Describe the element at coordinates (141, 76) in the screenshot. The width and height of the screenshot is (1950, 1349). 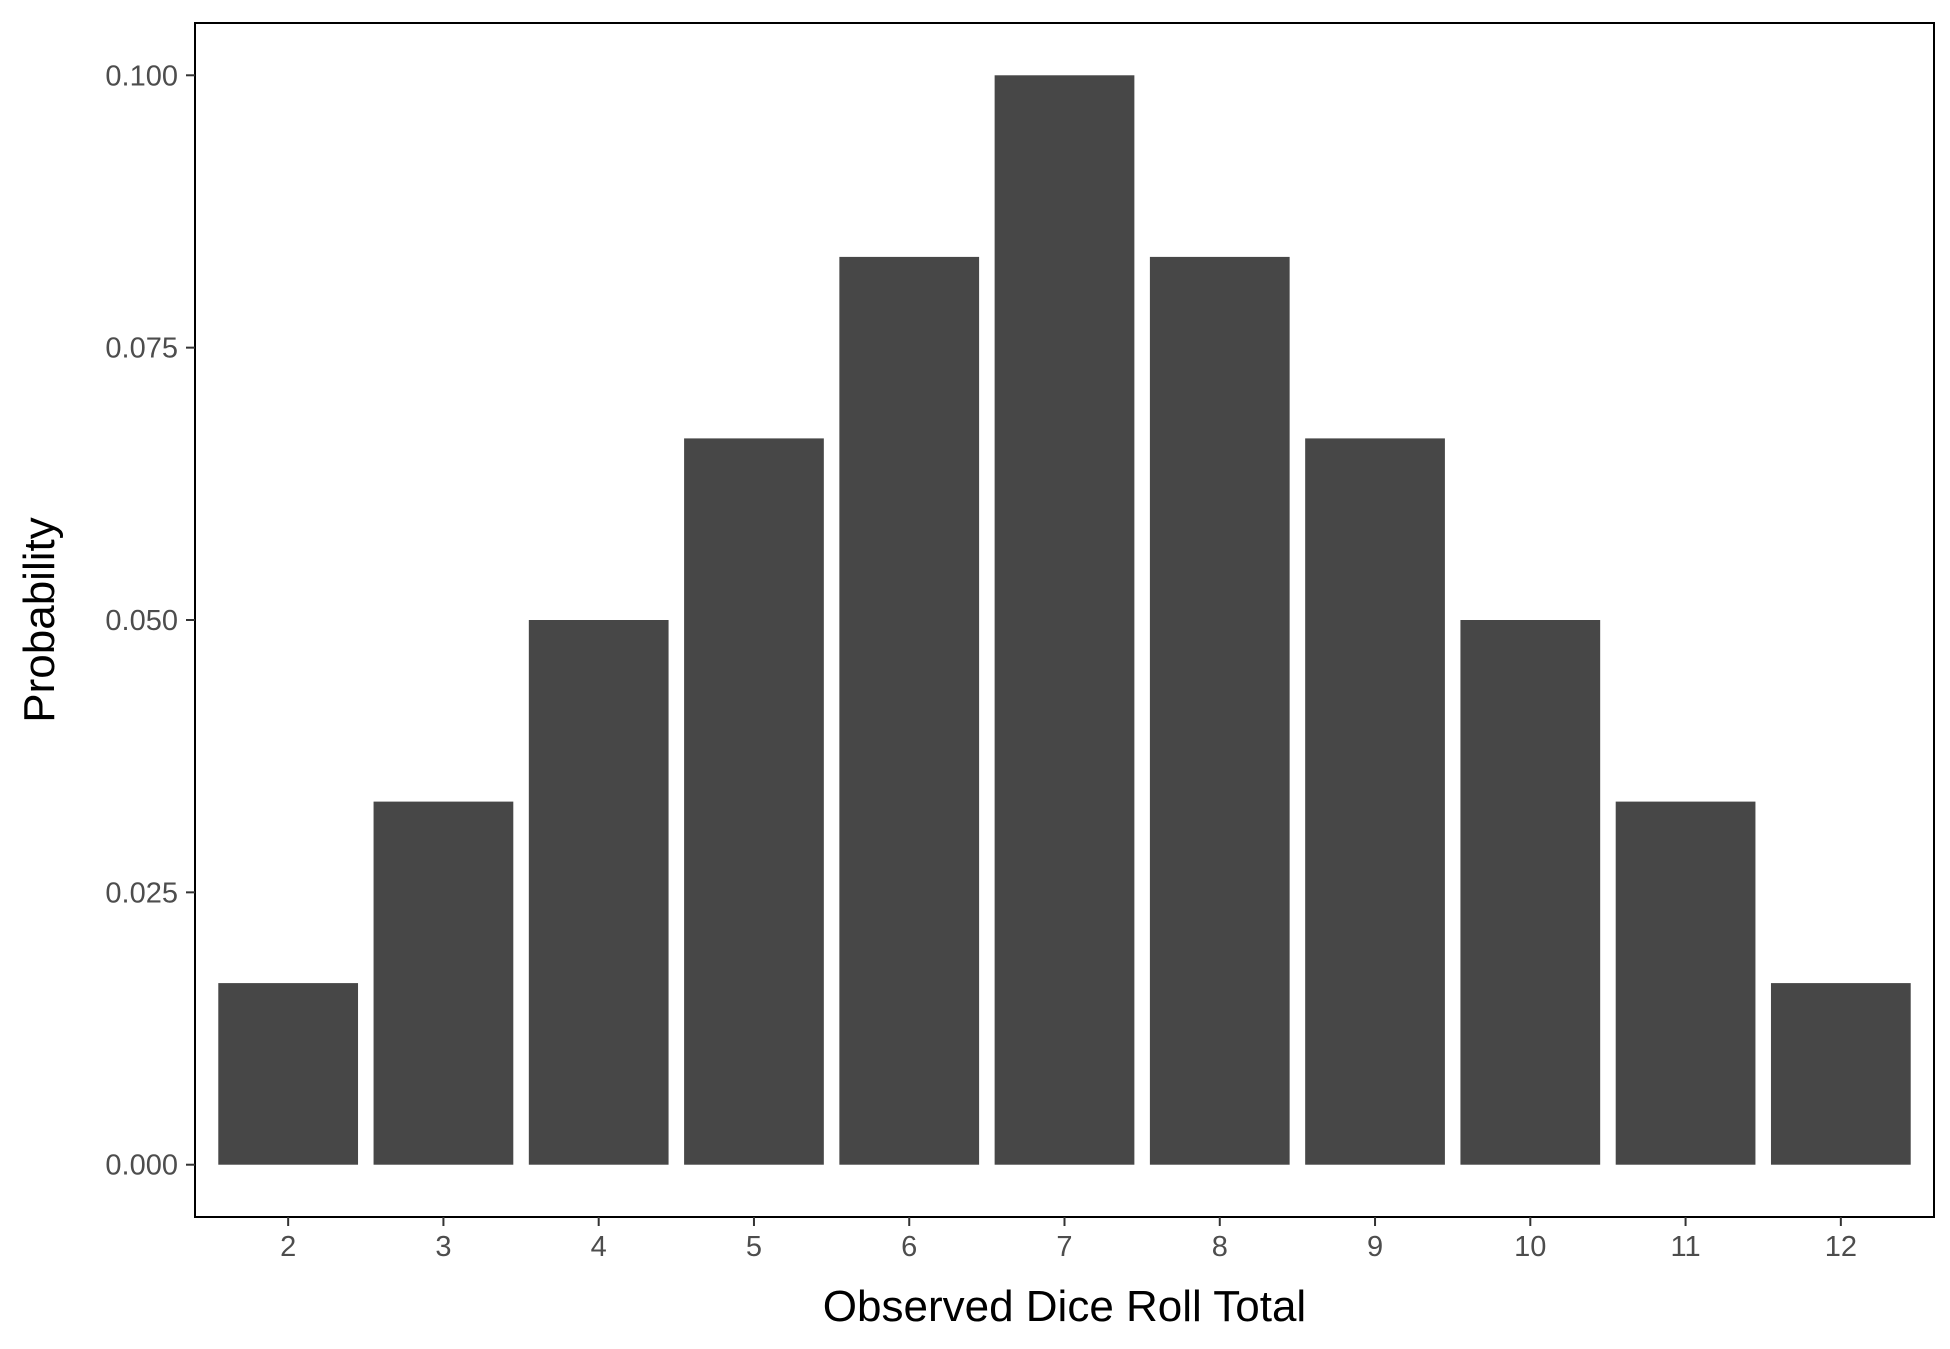
I see `y-tick-label: 0.100` at that location.